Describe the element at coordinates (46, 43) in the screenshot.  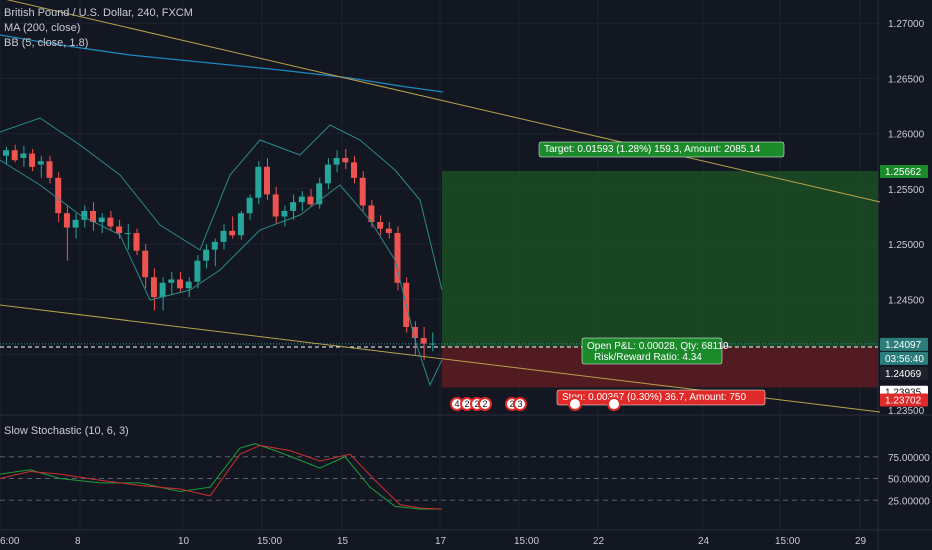
I see `bb-indicator-label: BB (5, close, 1.8)` at that location.